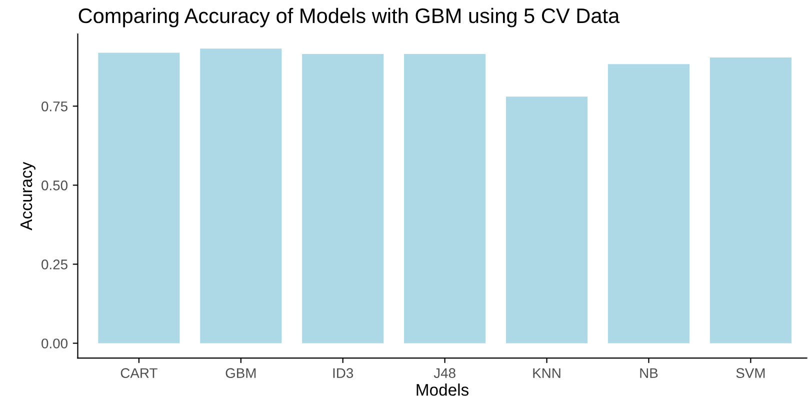  What do you see at coordinates (55, 106) in the screenshot?
I see `y-tick-label: 0.75` at bounding box center [55, 106].